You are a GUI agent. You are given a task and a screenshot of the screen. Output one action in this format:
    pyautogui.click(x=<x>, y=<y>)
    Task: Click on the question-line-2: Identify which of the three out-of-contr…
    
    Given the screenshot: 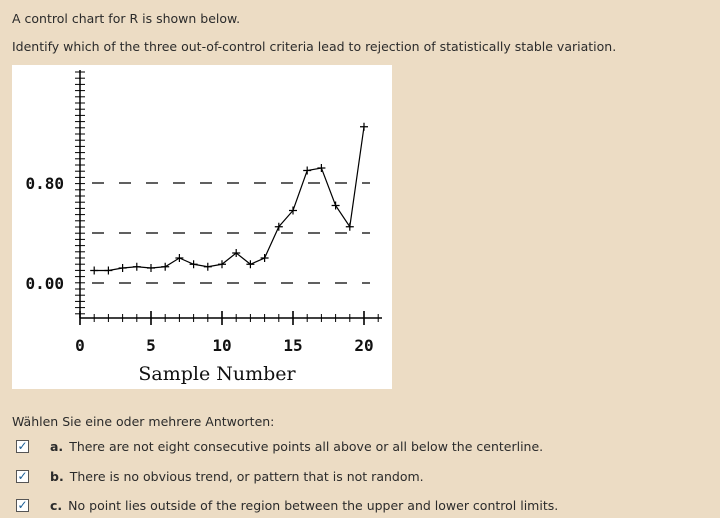 What is the action you would take?
    pyautogui.click(x=314, y=46)
    